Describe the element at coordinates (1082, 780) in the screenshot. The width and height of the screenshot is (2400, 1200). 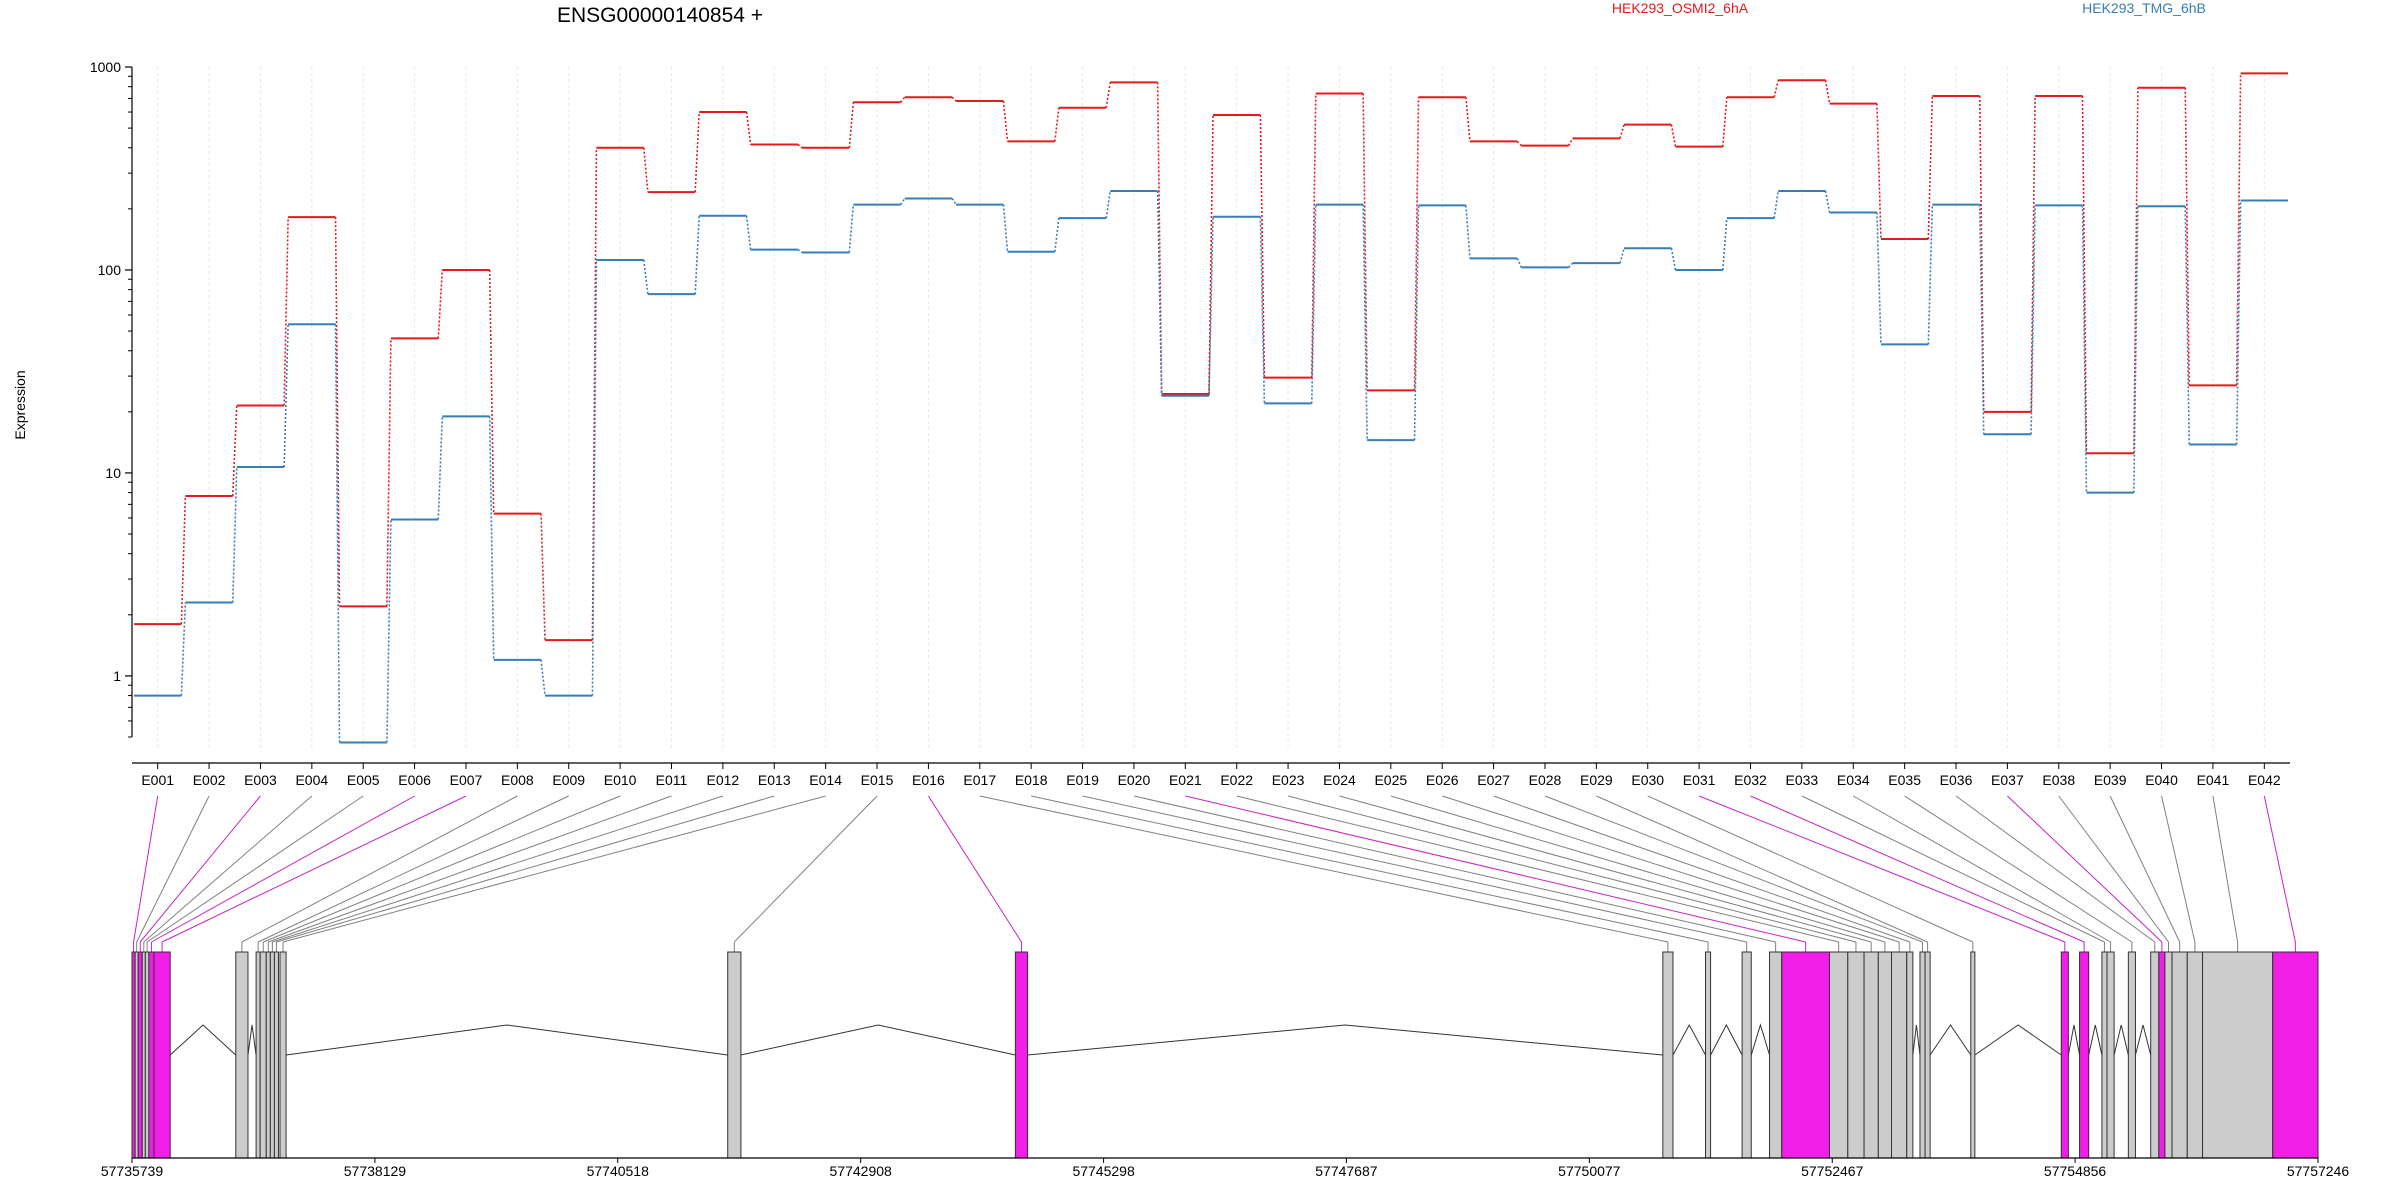
I see `x-tick-label: E019` at that location.